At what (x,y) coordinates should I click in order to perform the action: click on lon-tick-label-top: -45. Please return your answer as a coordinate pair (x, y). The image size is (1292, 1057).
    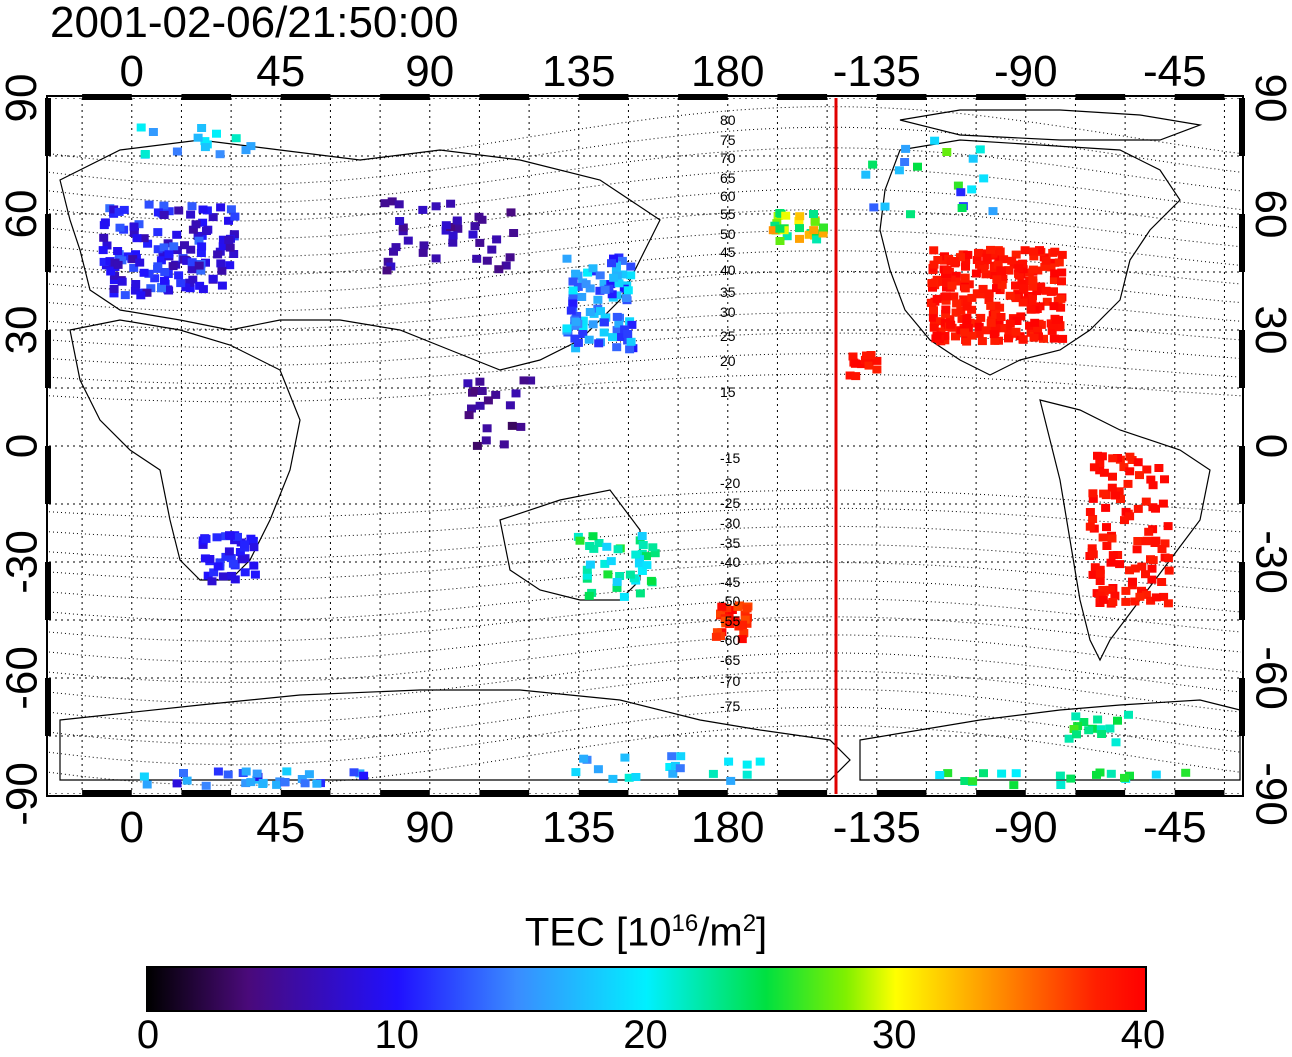
    Looking at the image, I should click on (1174, 71).